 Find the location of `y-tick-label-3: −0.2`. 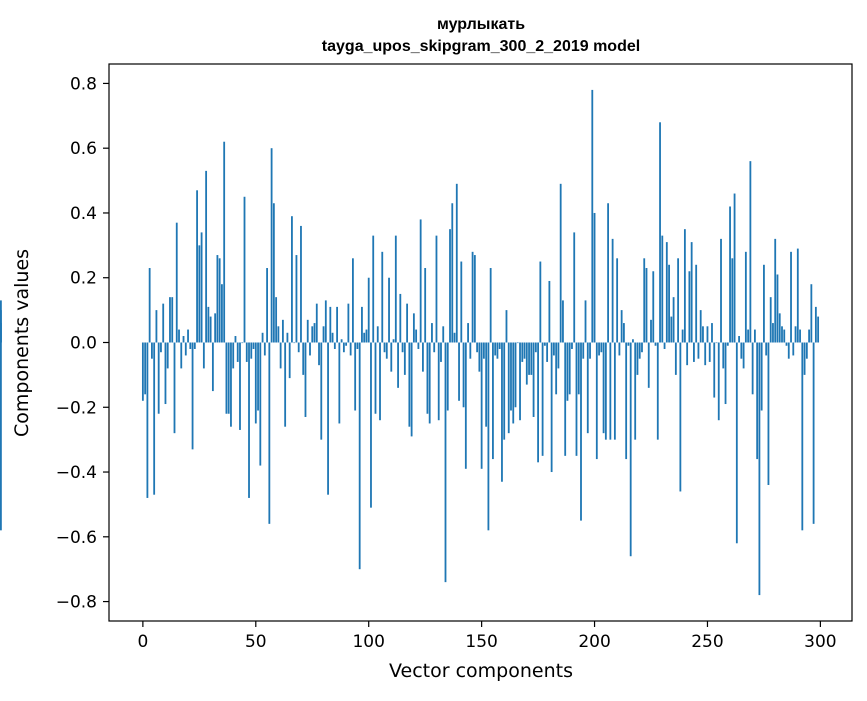

y-tick-label-3: −0.2 is located at coordinates (76, 408).